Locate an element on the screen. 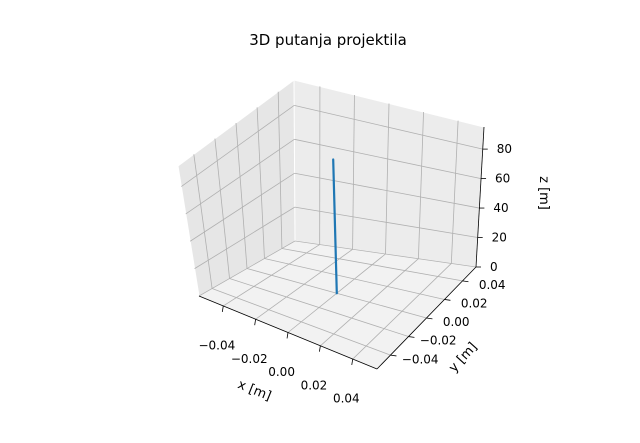 This screenshot has width=640, height=443. z-axis-line is located at coordinates (480, 197).